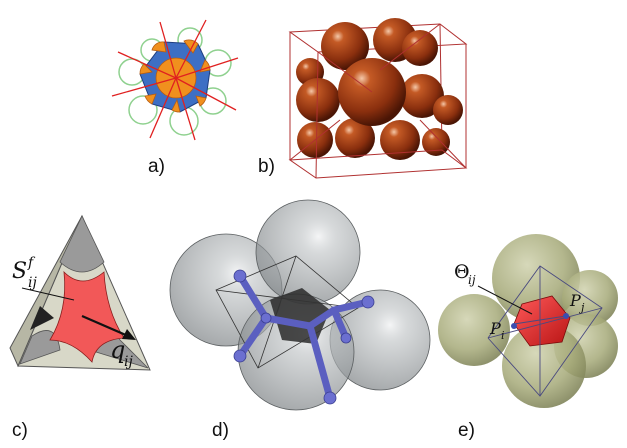  Describe the element at coordinates (505, 300) in the screenshot. I see `theta-pointer-line` at that location.